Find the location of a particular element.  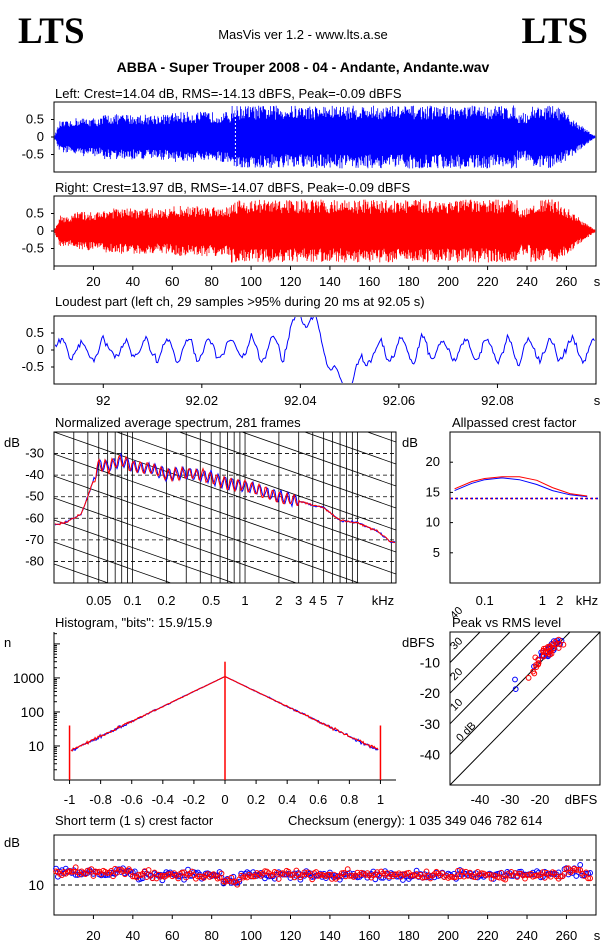

spectrum-ytick-label: -30 is located at coordinates (34, 453).